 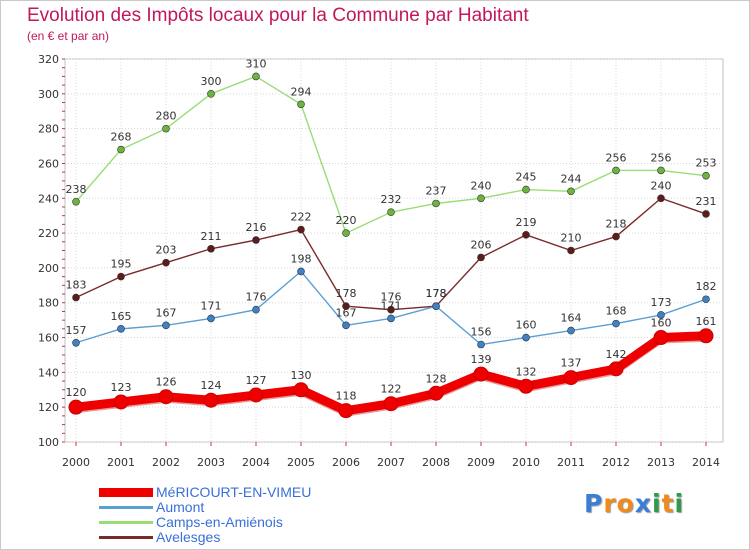 What do you see at coordinates (121, 316) in the screenshot?
I see `data-label: 165` at bounding box center [121, 316].